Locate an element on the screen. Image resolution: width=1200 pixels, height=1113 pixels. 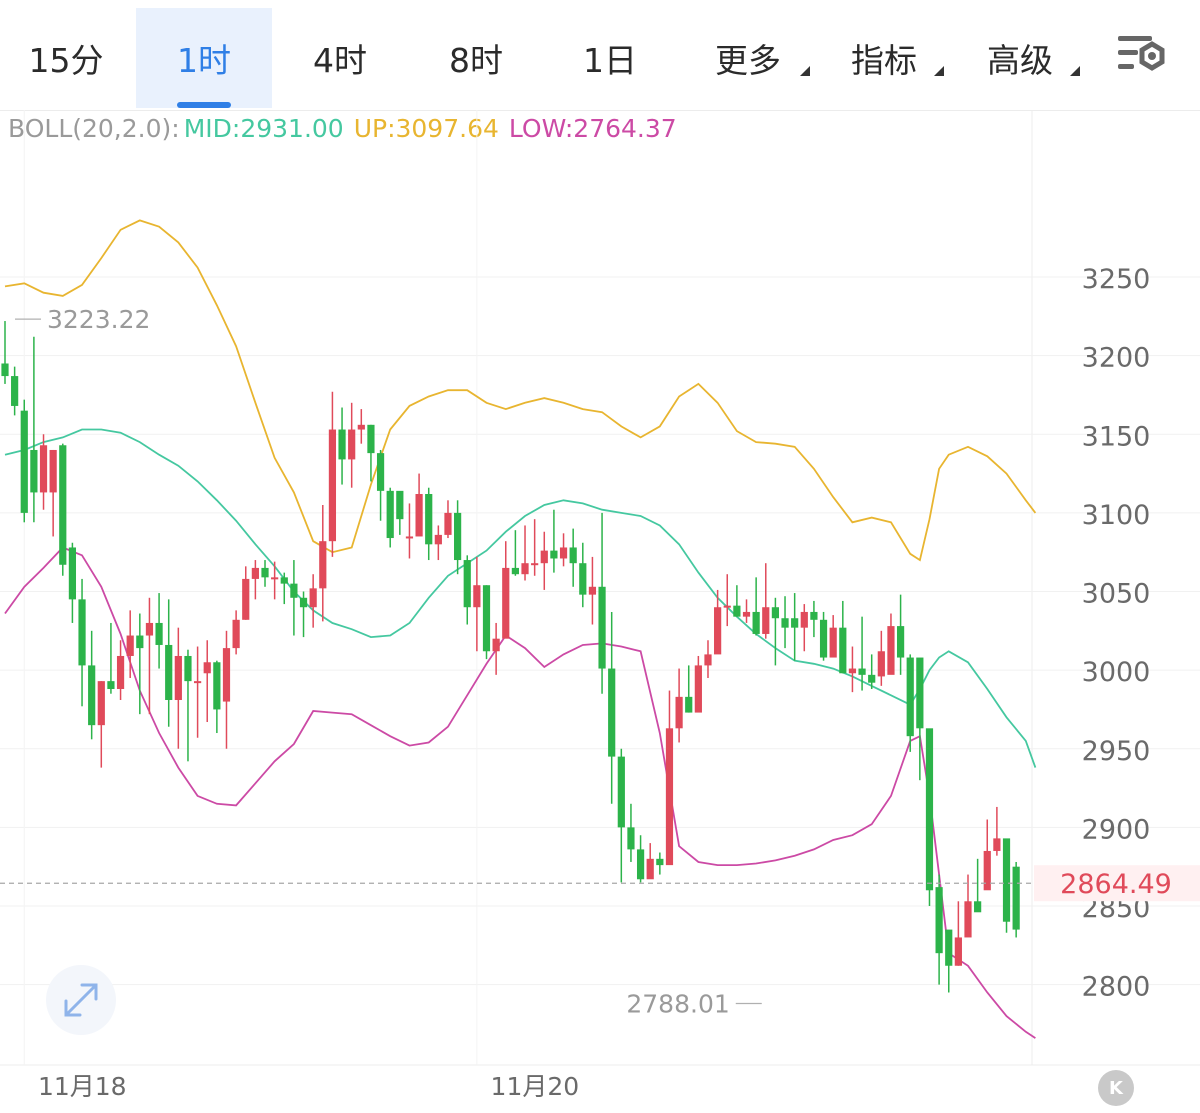
dropdown-triangle-icon is located at coordinates (939, 71).